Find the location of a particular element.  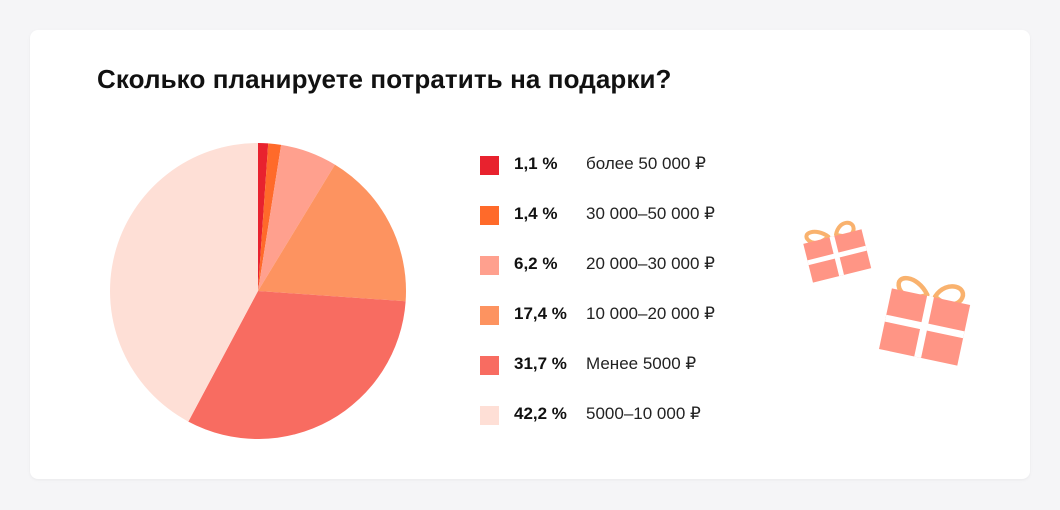

legend-label: 5000–10 000 ₽ is located at coordinates (643, 413).